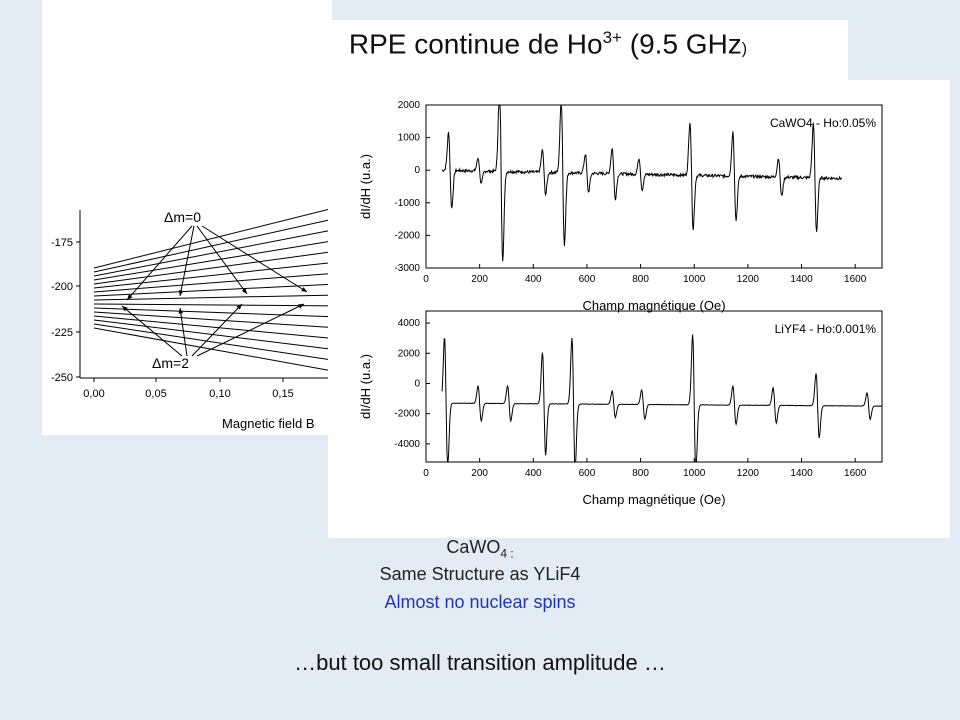 This screenshot has width=960, height=720. What do you see at coordinates (681, 44) in the screenshot?
I see `title-frequency: (9.5 GHz` at bounding box center [681, 44].